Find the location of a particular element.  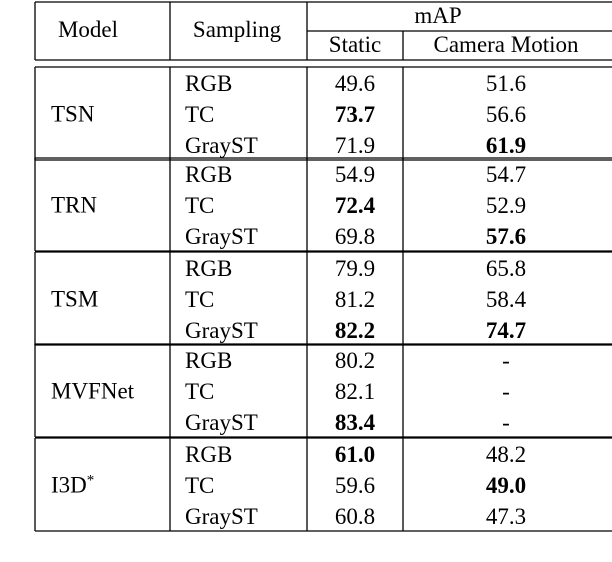

static-map-cell: 81.2 is located at coordinates (355, 299).